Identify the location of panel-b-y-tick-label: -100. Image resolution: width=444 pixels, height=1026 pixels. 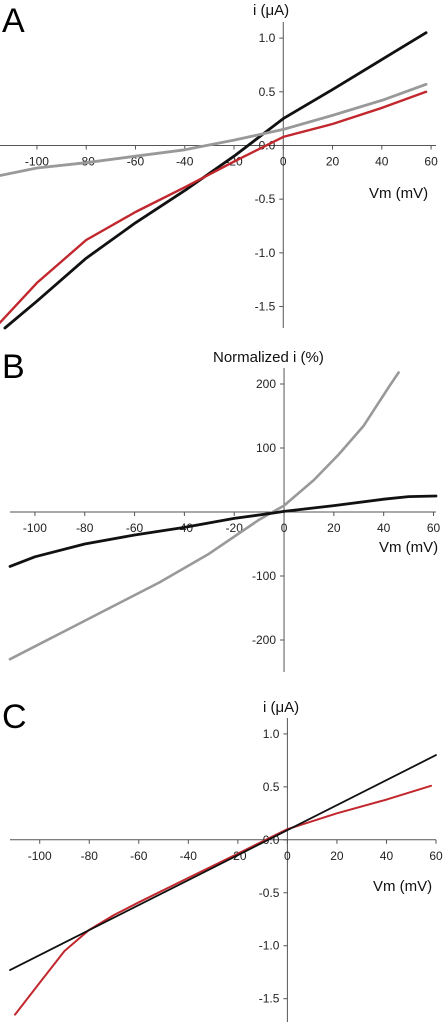
(264, 576).